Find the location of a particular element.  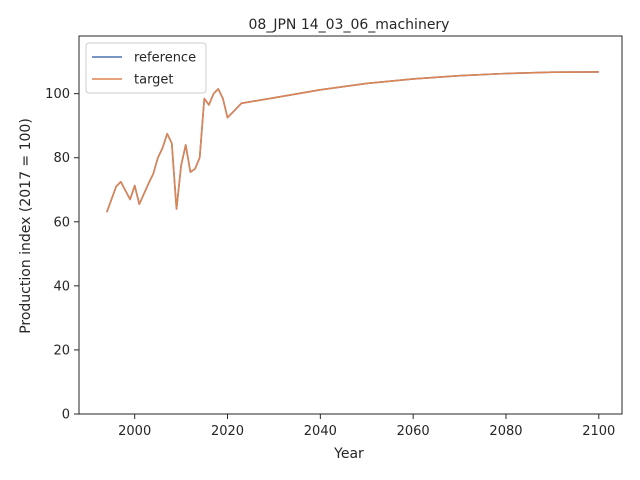

legend-box is located at coordinates (146, 68).